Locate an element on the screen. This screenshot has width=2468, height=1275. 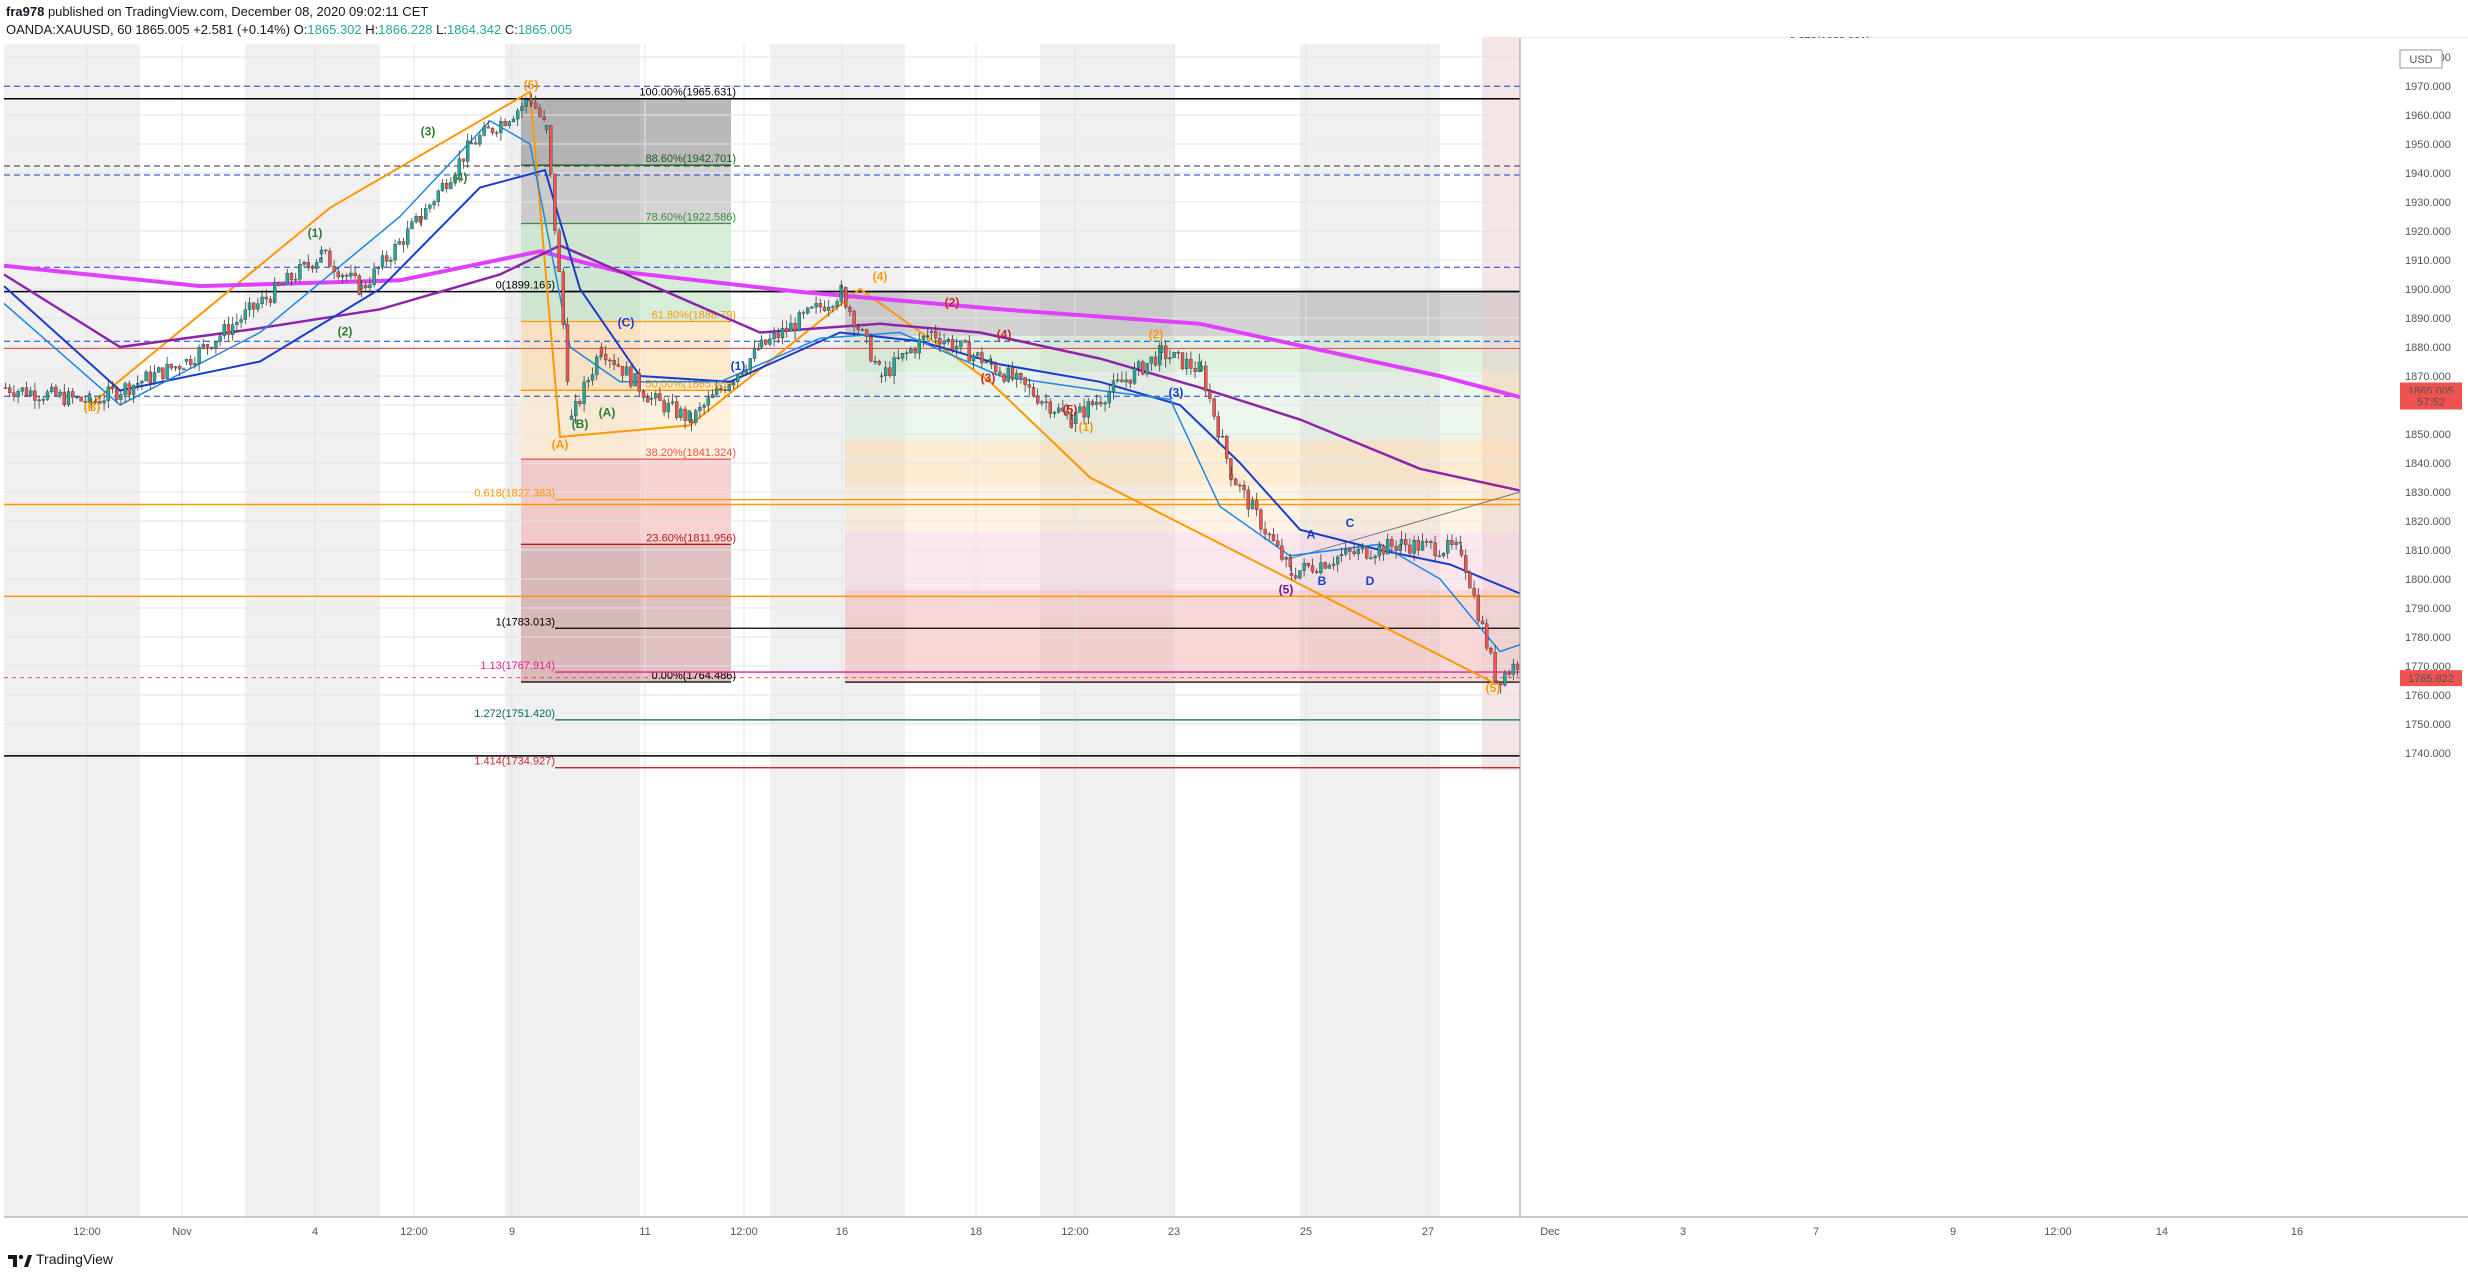
time-tick-label: 7 is located at coordinates (1816, 1232).